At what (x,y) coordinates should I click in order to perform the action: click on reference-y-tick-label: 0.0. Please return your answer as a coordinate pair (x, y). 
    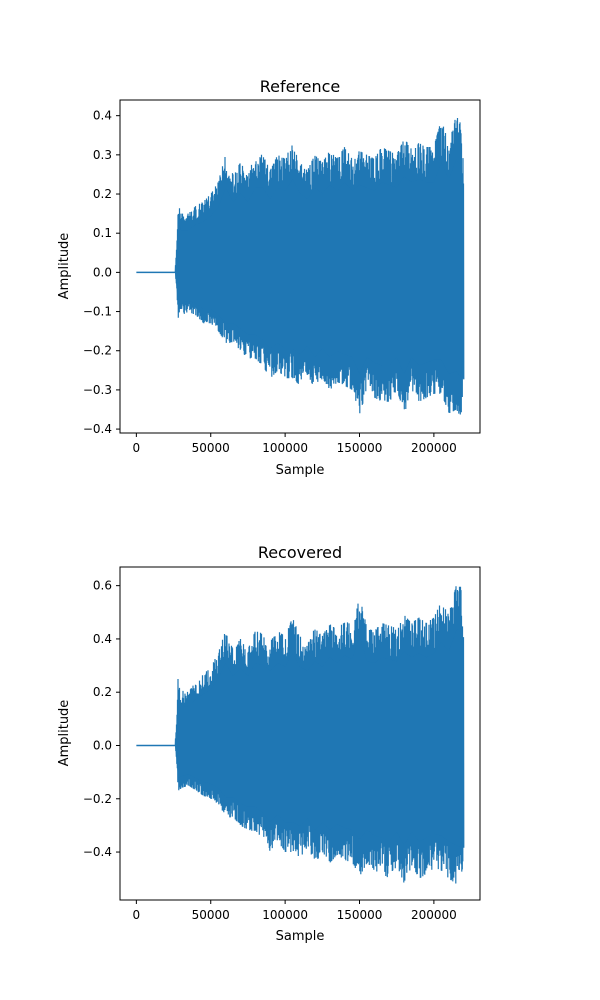
    Looking at the image, I should click on (102, 272).